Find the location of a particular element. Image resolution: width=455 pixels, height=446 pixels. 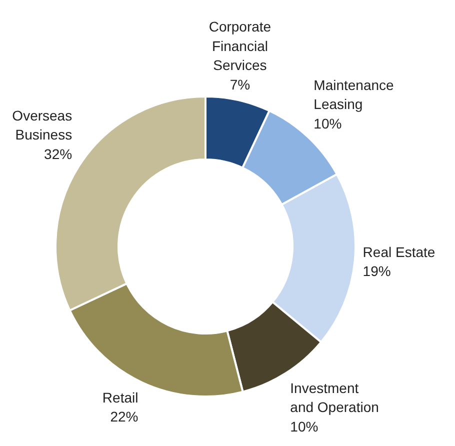

slice-label: Overseas Business is located at coordinates (42, 125).